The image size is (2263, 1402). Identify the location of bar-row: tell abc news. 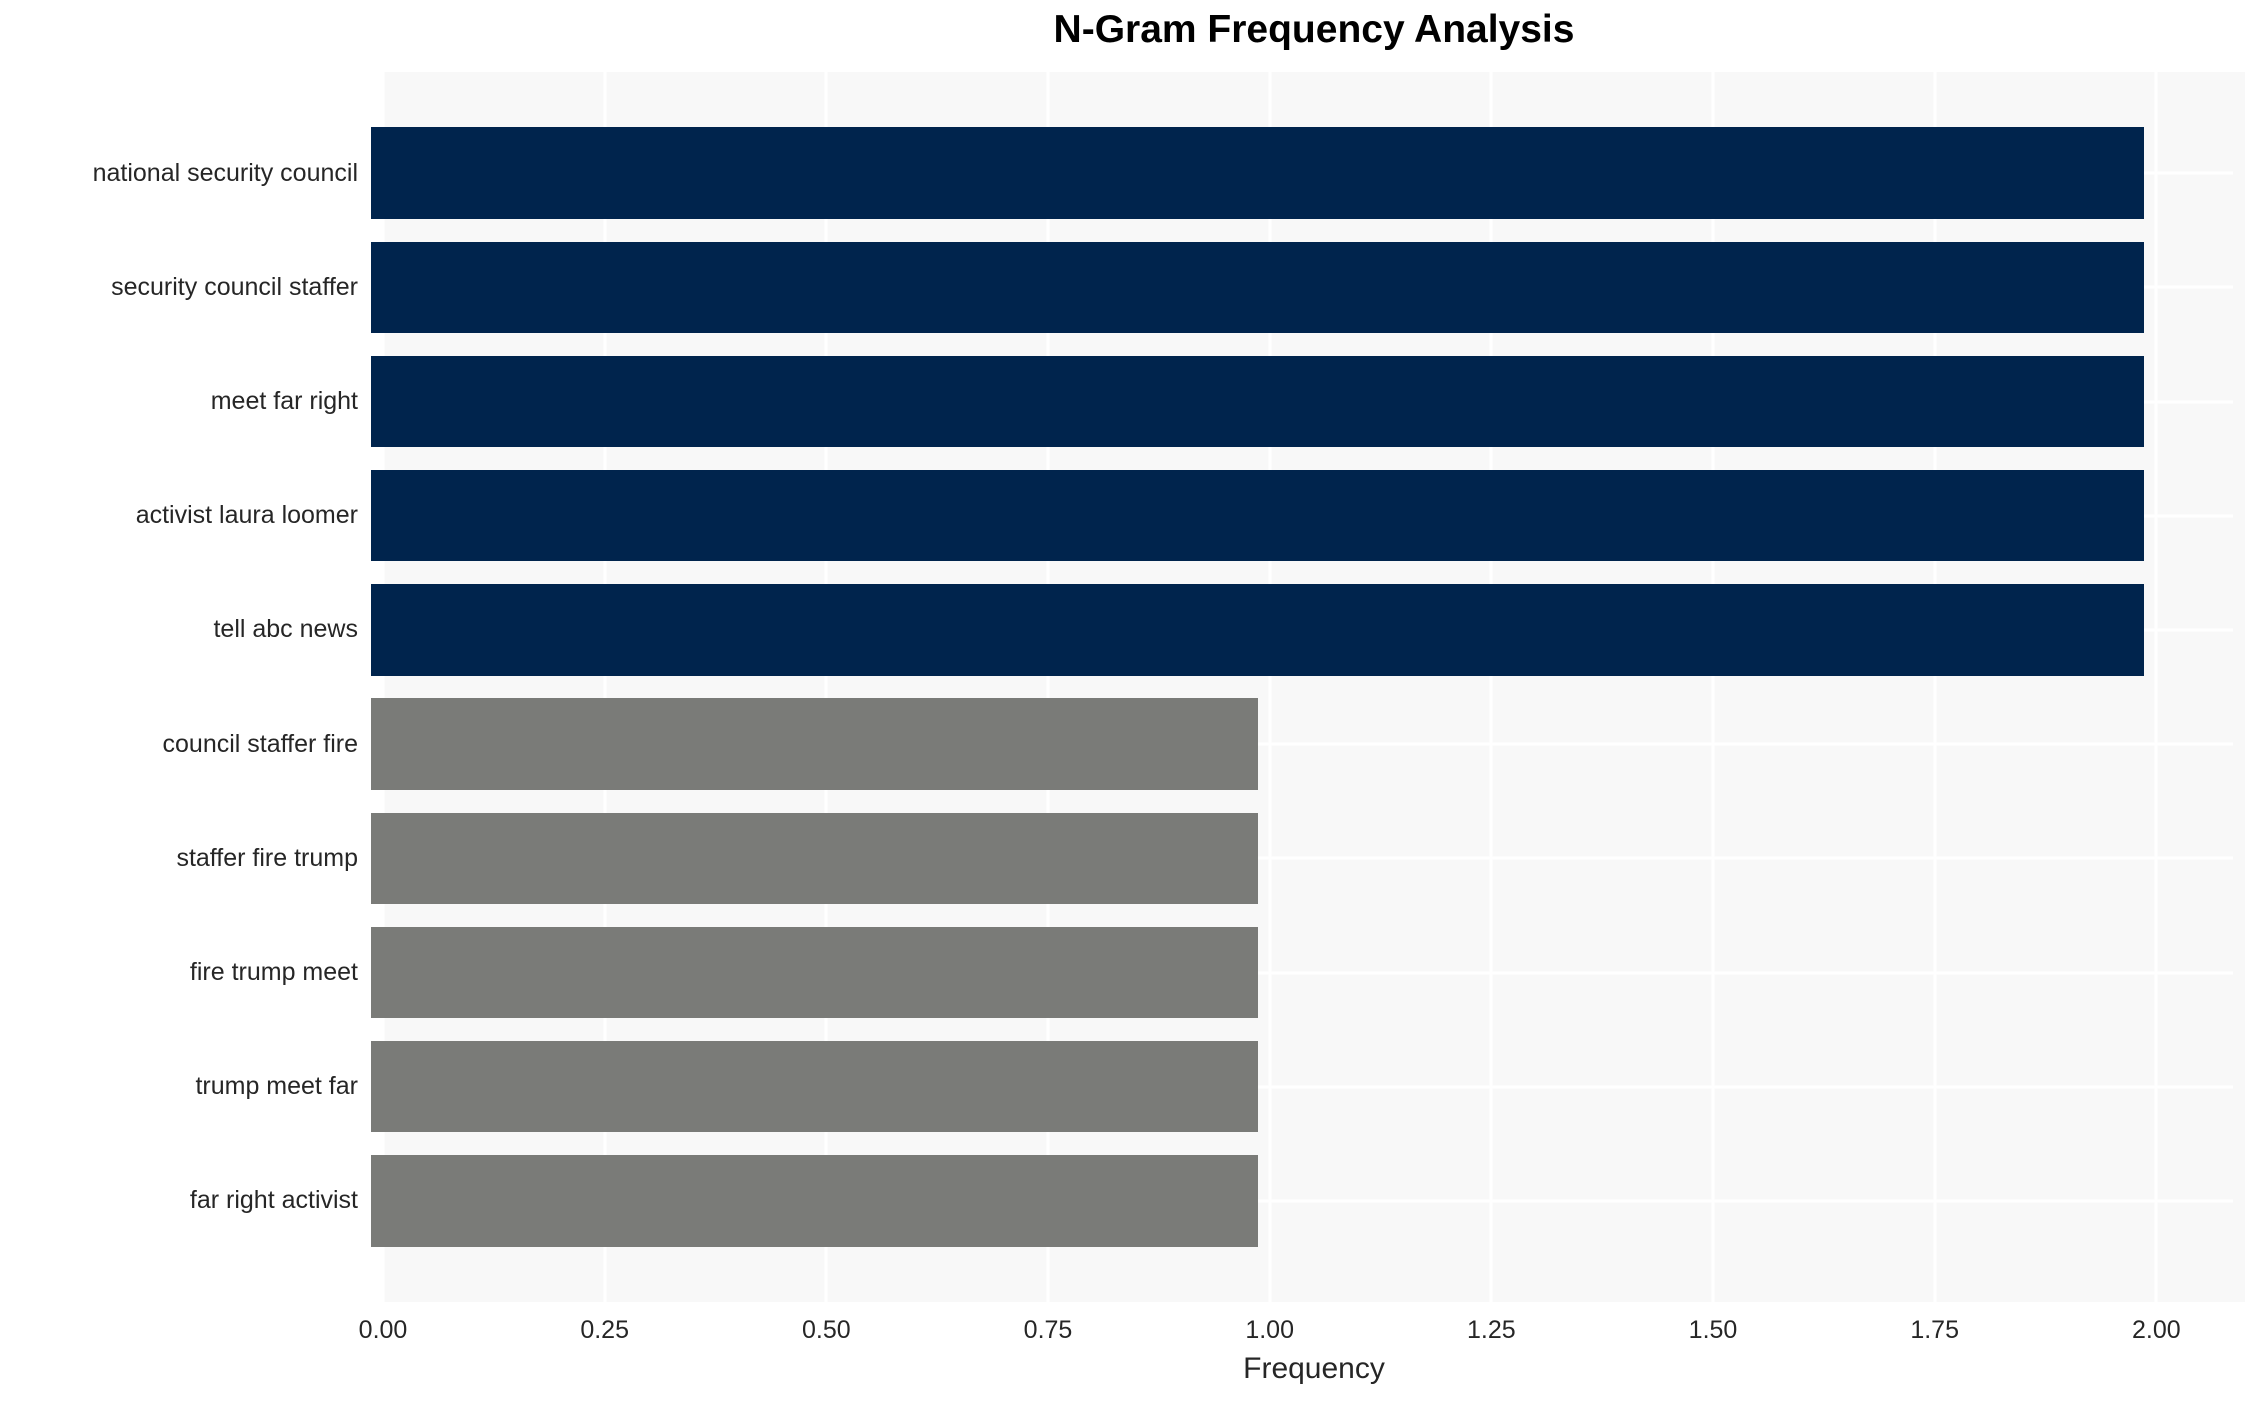
(1131, 630).